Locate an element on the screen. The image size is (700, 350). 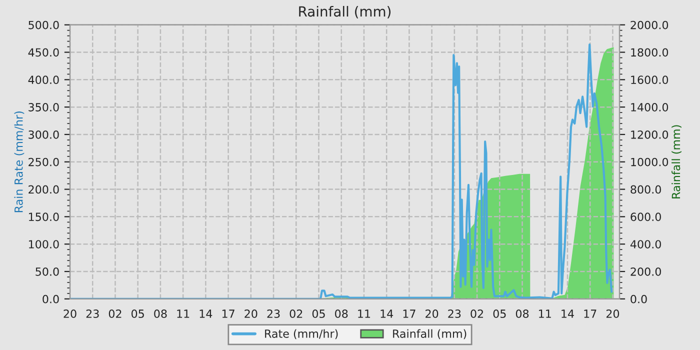
y2-tick-label: 1400.0 is located at coordinates (649, 107).